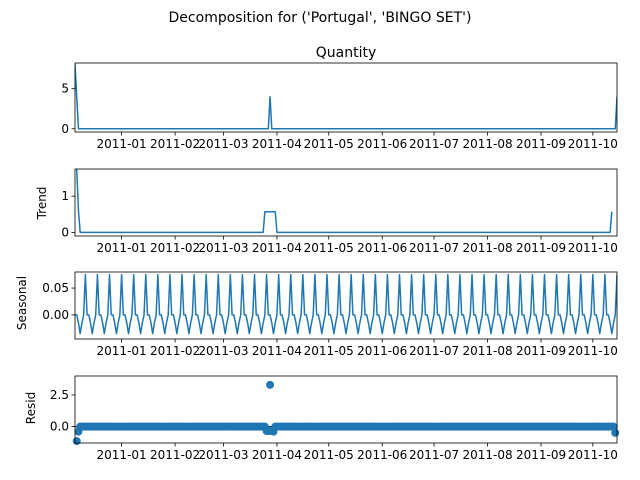 This screenshot has height=480, width=640. I want to click on axes-frame-trend, so click(346, 202).